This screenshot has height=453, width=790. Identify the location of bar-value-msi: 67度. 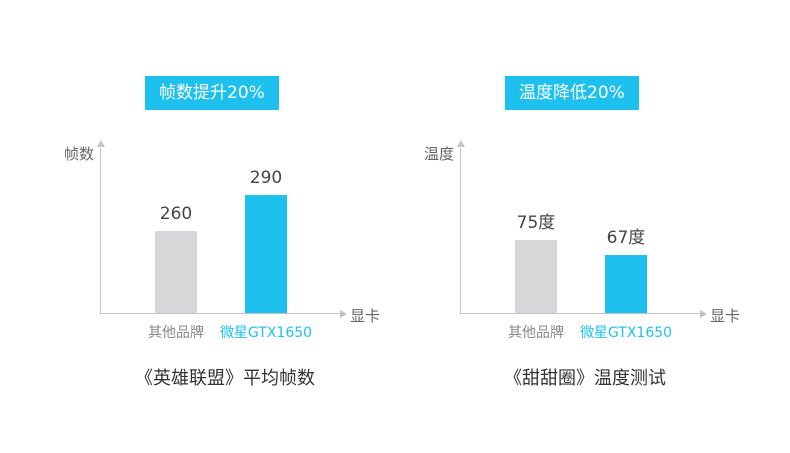
(626, 238).